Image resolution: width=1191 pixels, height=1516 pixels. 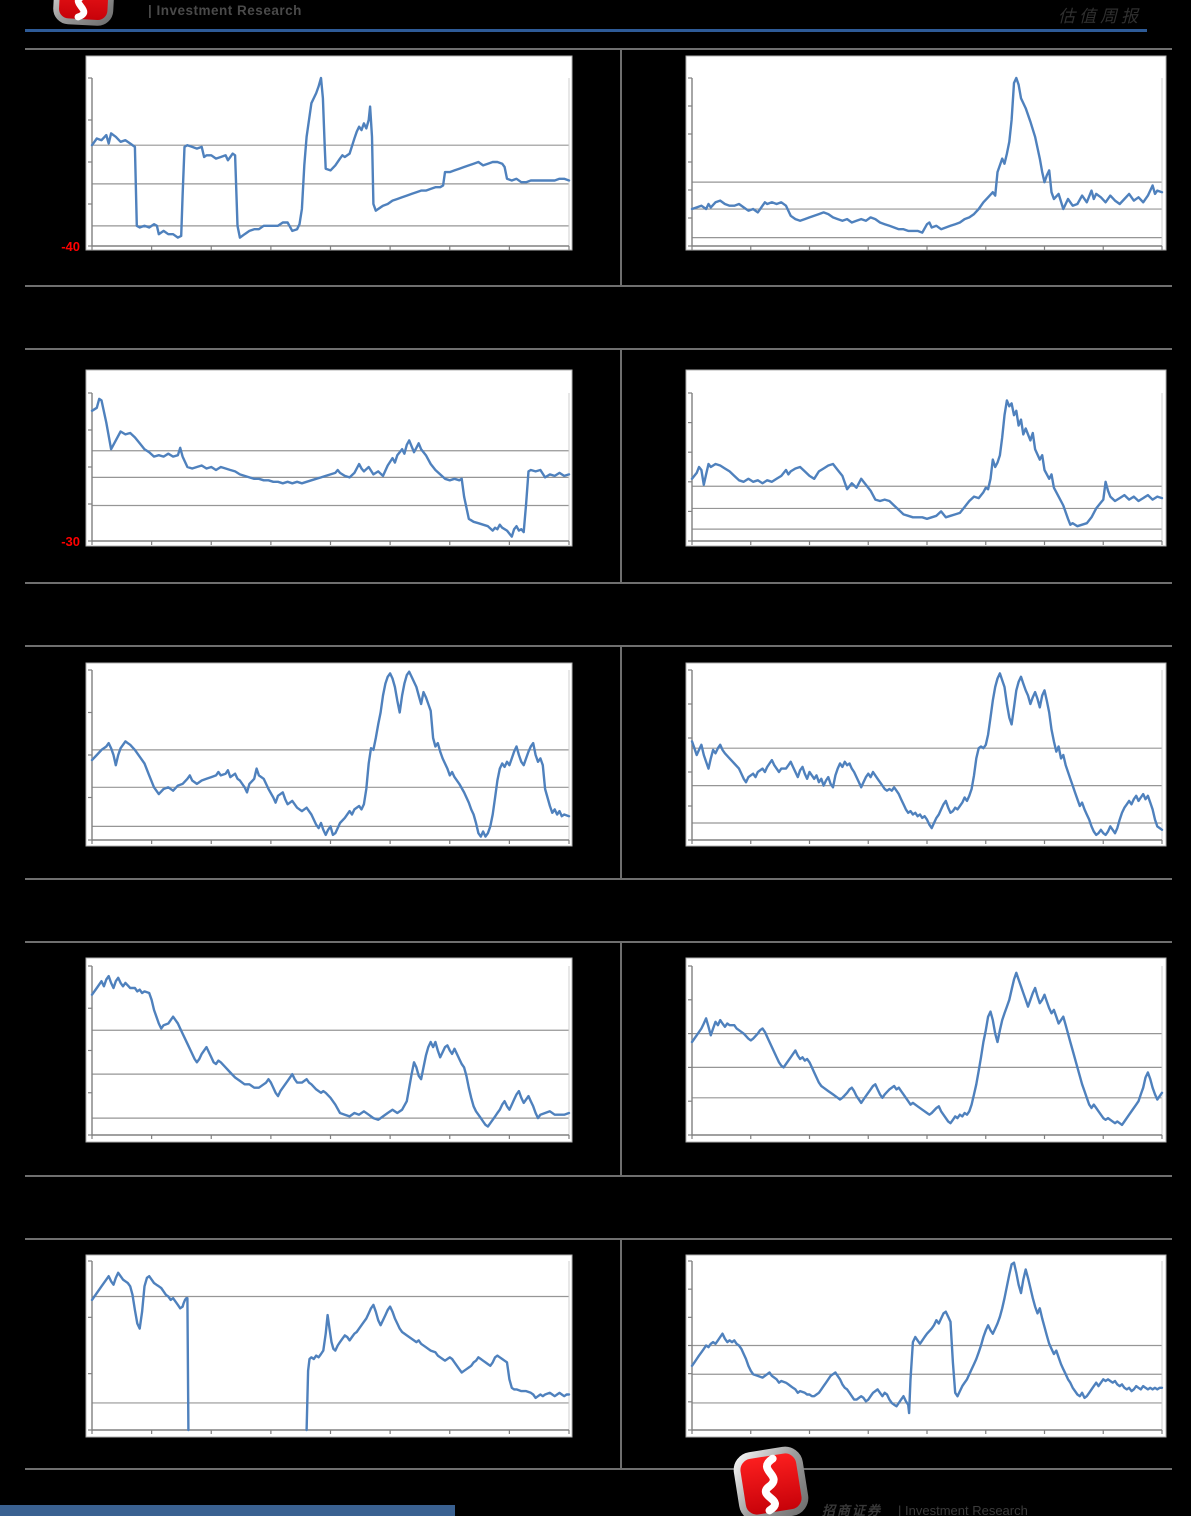 What do you see at coordinates (586, 30) in the screenshot?
I see `header-rule` at bounding box center [586, 30].